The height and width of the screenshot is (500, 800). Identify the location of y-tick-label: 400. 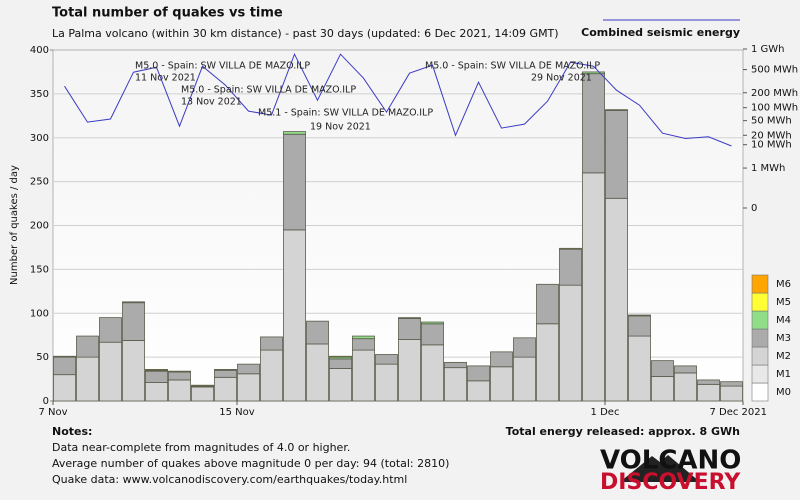
(39, 50).